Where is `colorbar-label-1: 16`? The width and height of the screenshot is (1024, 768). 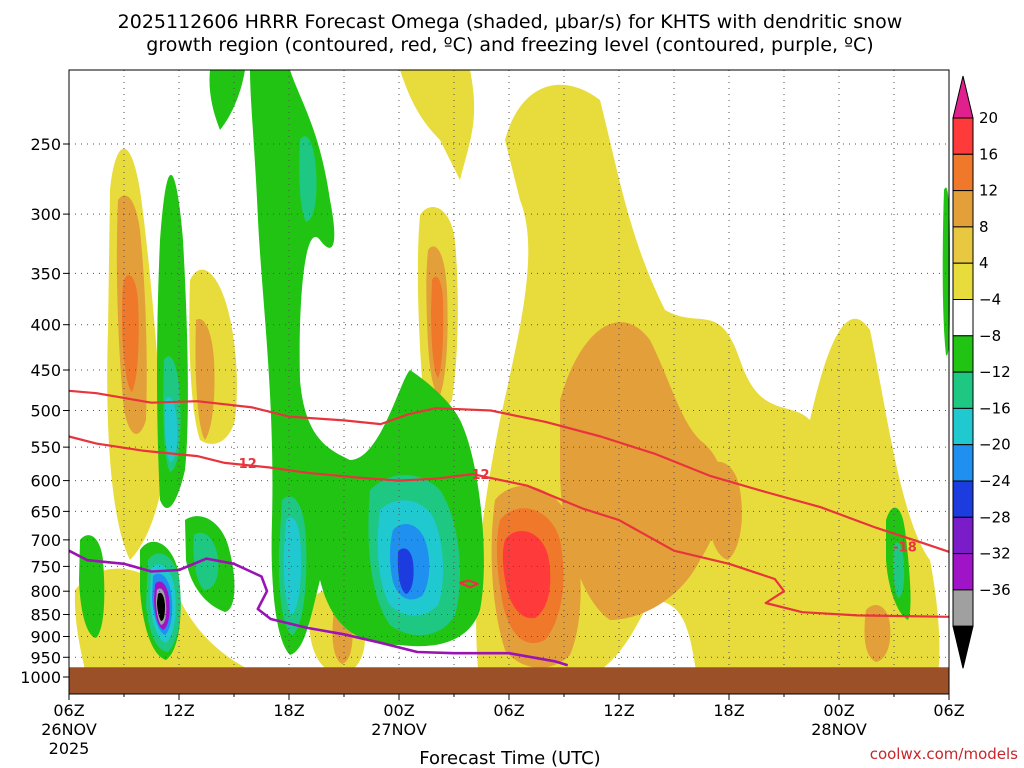 colorbar-label-1: 16 is located at coordinates (988, 154).